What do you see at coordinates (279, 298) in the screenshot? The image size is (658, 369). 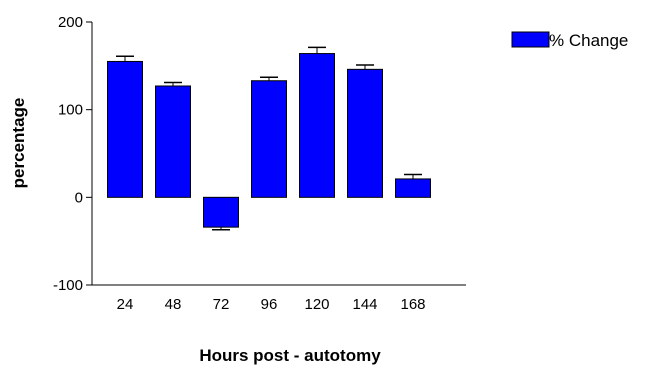 I see `x-axis: 24 48 72 96 120 144 168` at bounding box center [279, 298].